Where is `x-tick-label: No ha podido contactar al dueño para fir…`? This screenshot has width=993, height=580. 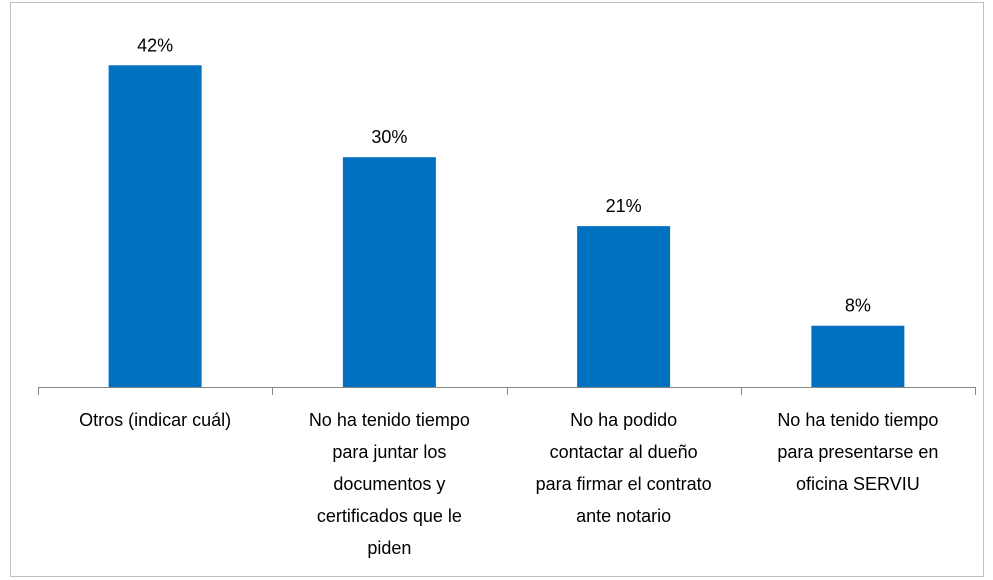 x-tick-label: No ha podido contactar al dueño para fir… is located at coordinates (623, 468).